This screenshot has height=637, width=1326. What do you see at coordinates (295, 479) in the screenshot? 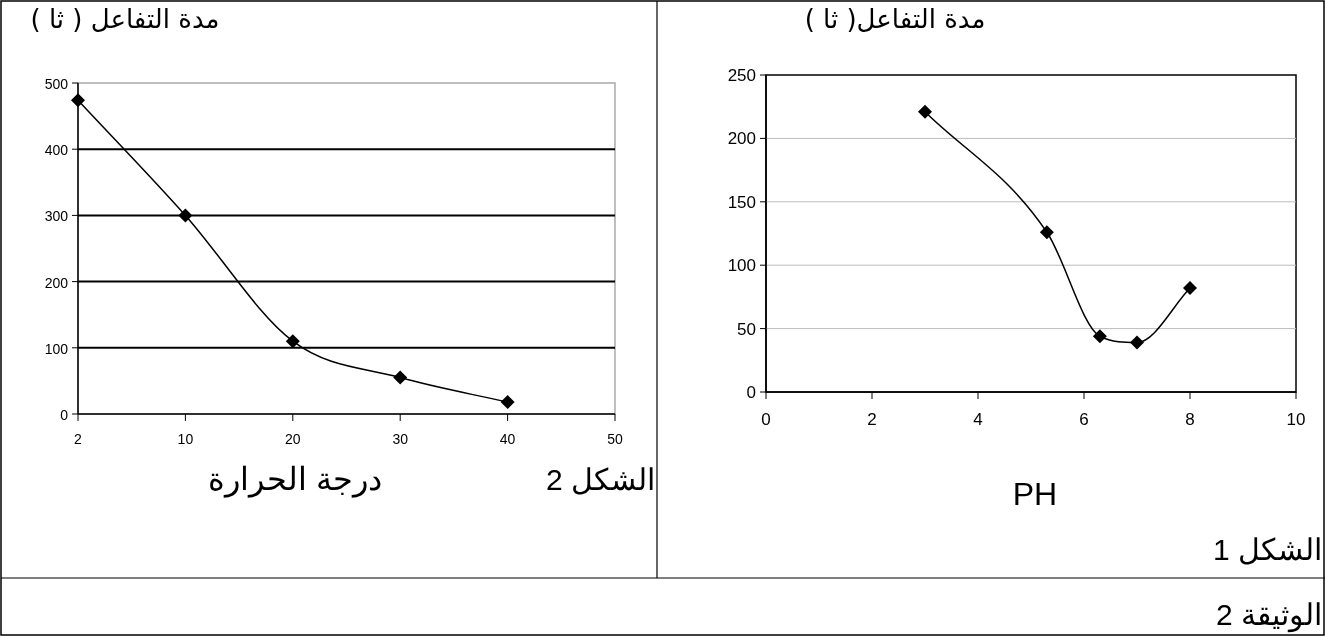
I see `x-axis-title: درجة الحرارة` at bounding box center [295, 479].